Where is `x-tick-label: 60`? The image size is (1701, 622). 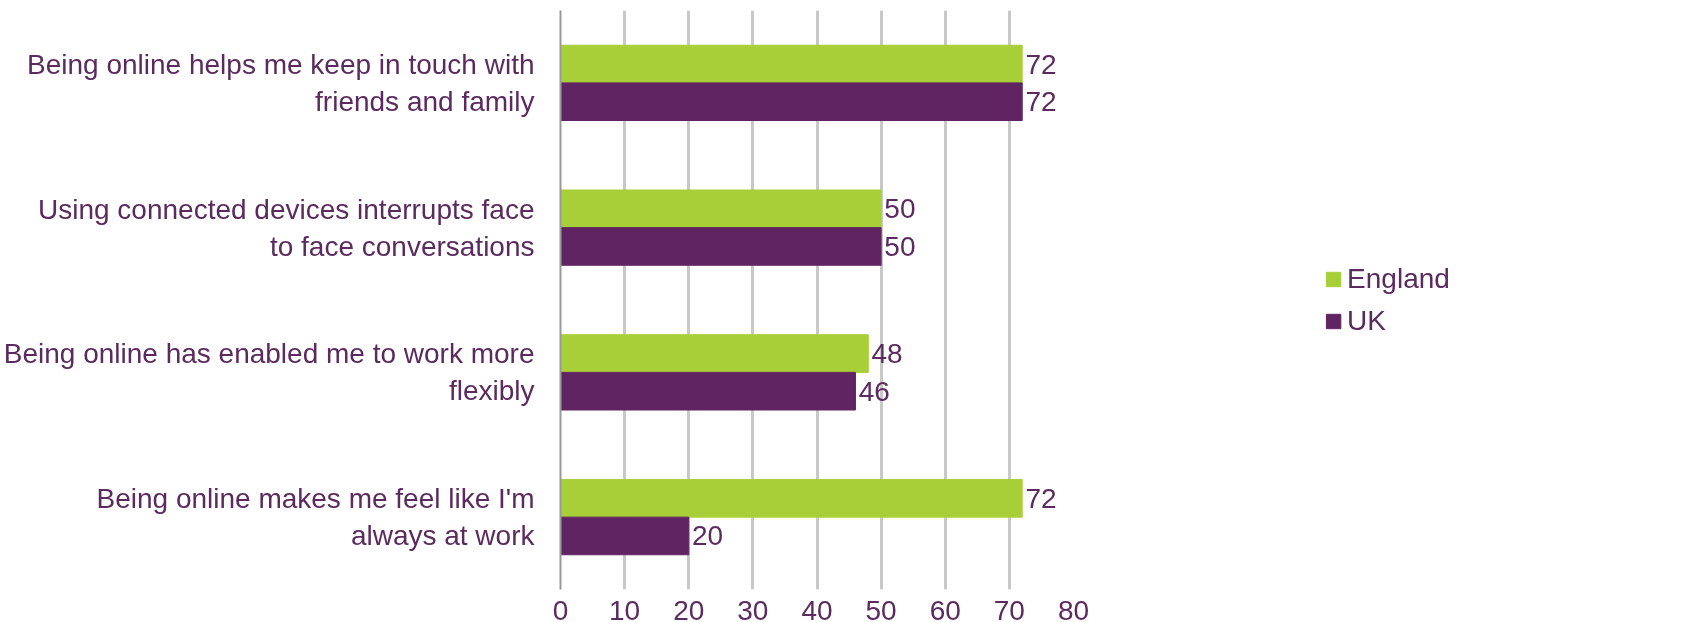 x-tick-label: 60 is located at coordinates (945, 608).